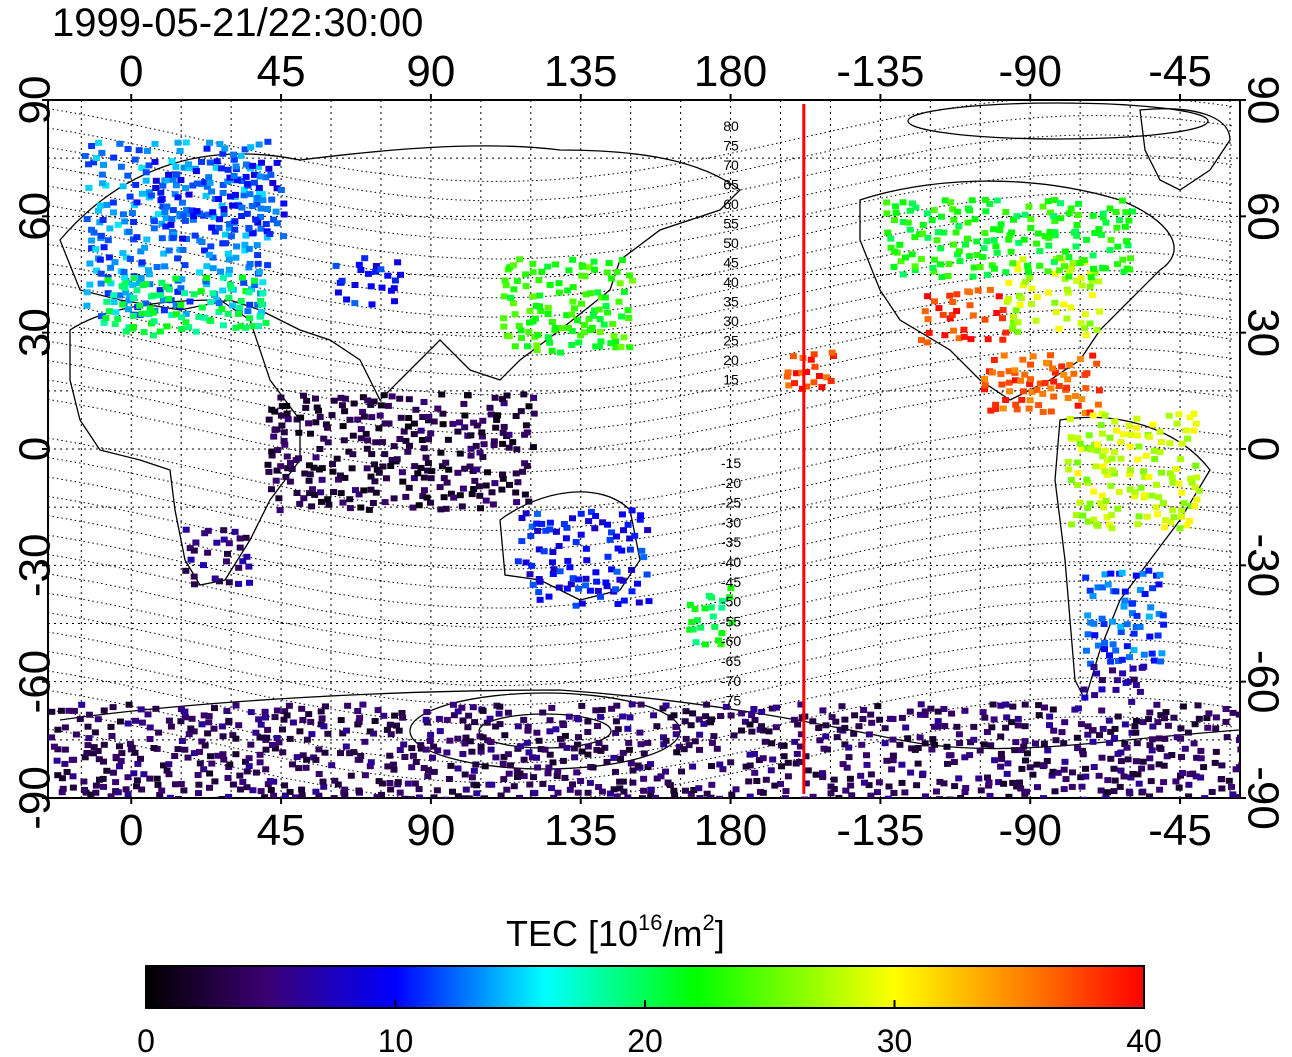  I want to click on right-tick, so click(1243, 449).